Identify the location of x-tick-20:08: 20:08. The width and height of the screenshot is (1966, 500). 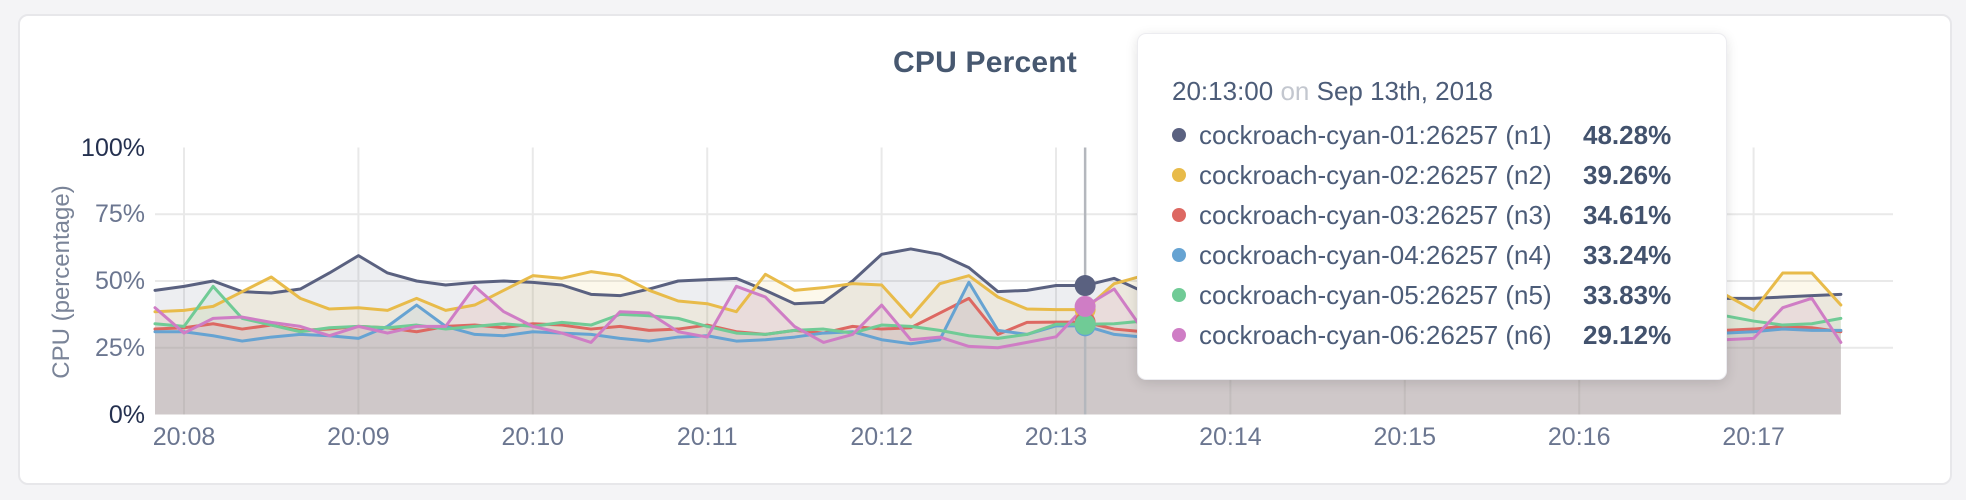
(184, 437).